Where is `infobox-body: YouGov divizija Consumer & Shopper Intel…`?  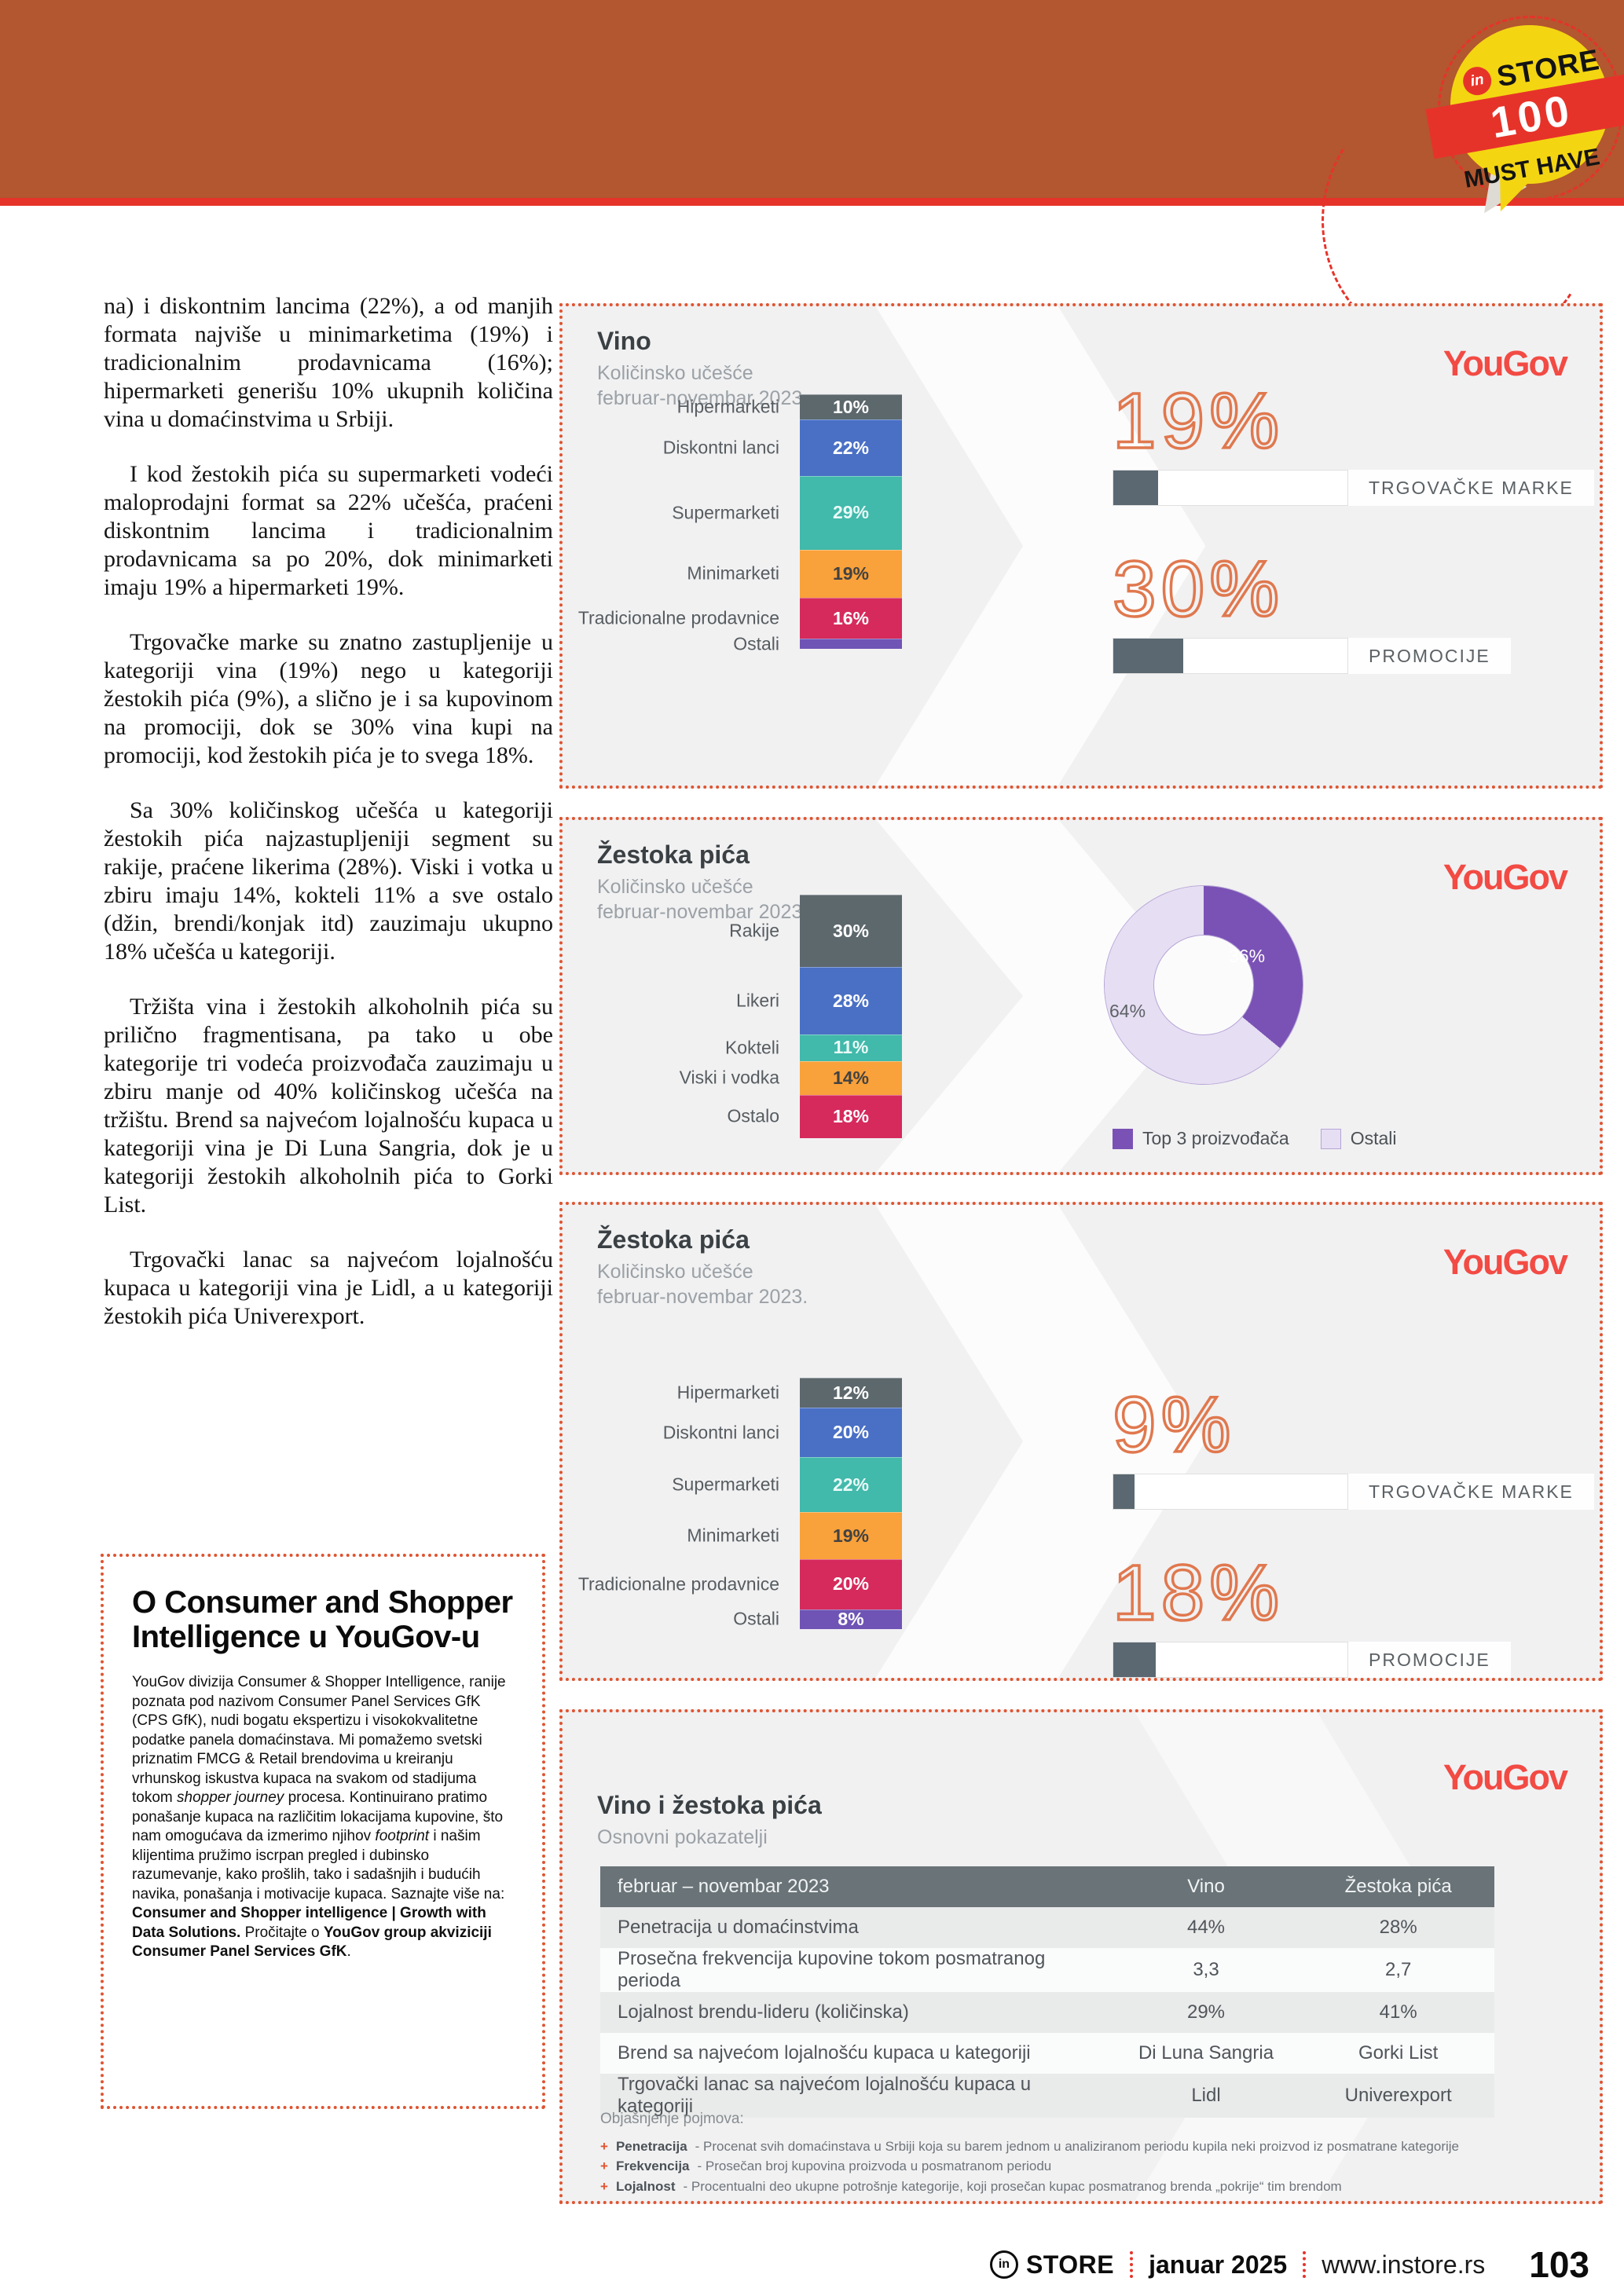 infobox-body: YouGov divizija Consumer & Shopper Intel… is located at coordinates (323, 1818).